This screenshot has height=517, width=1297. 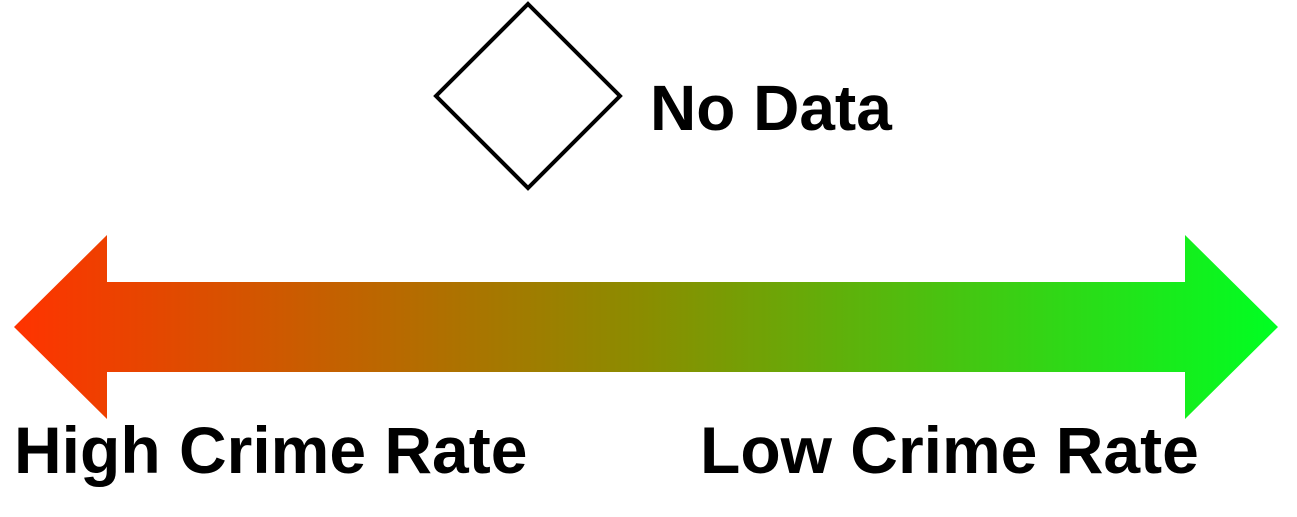 I want to click on low-crime-rate-label: Low Crime Rate, so click(x=949, y=450).